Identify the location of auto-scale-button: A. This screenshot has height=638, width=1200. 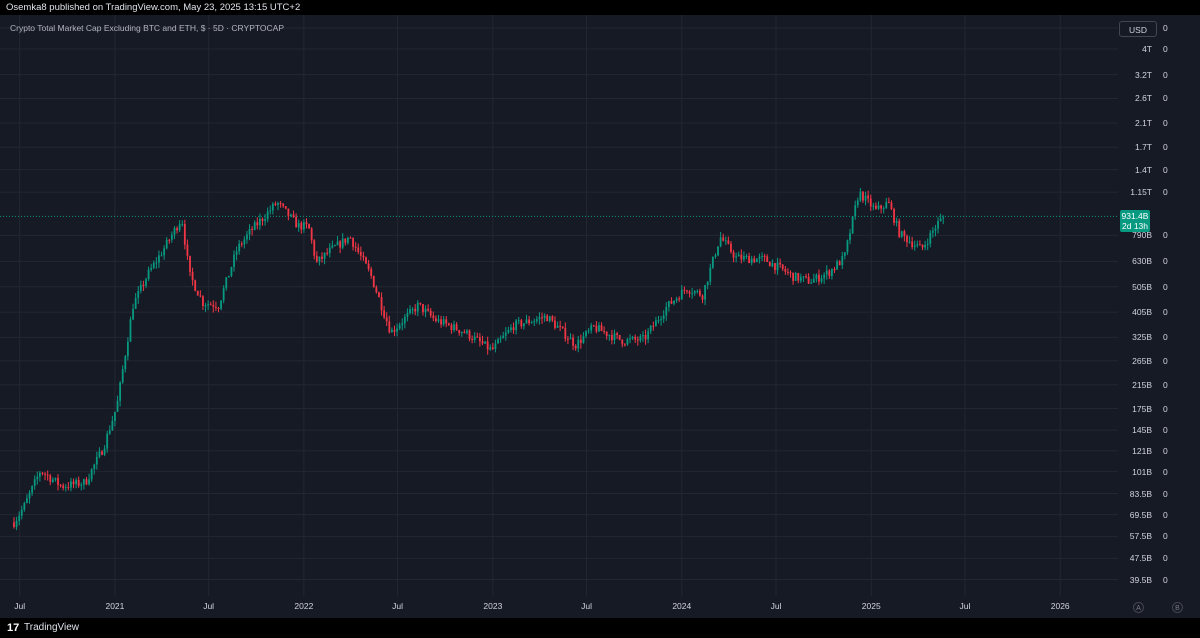
(1138, 607).